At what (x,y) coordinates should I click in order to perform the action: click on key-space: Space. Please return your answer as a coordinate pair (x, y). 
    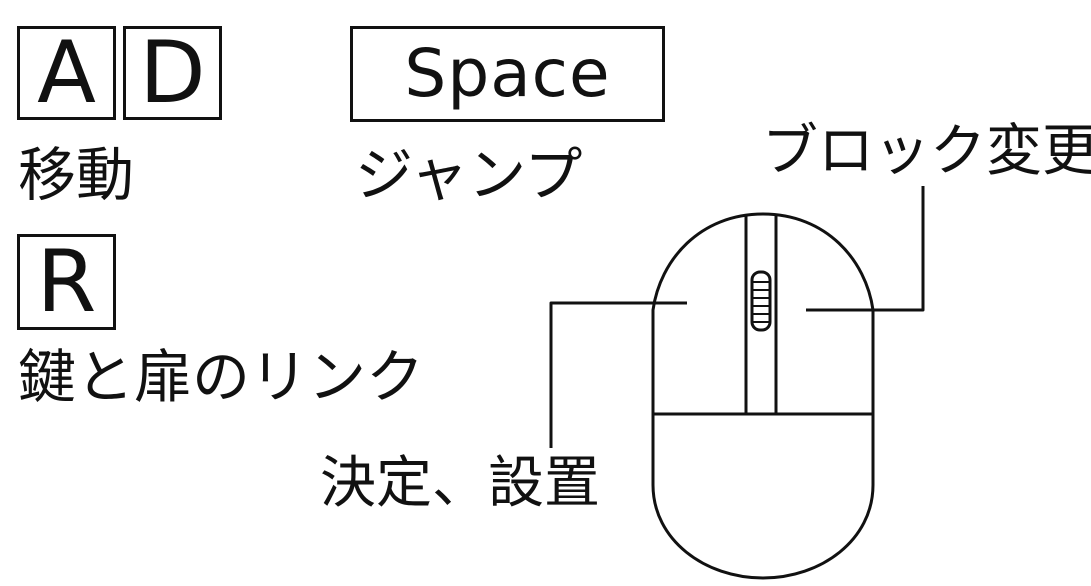
    Looking at the image, I should click on (507, 74).